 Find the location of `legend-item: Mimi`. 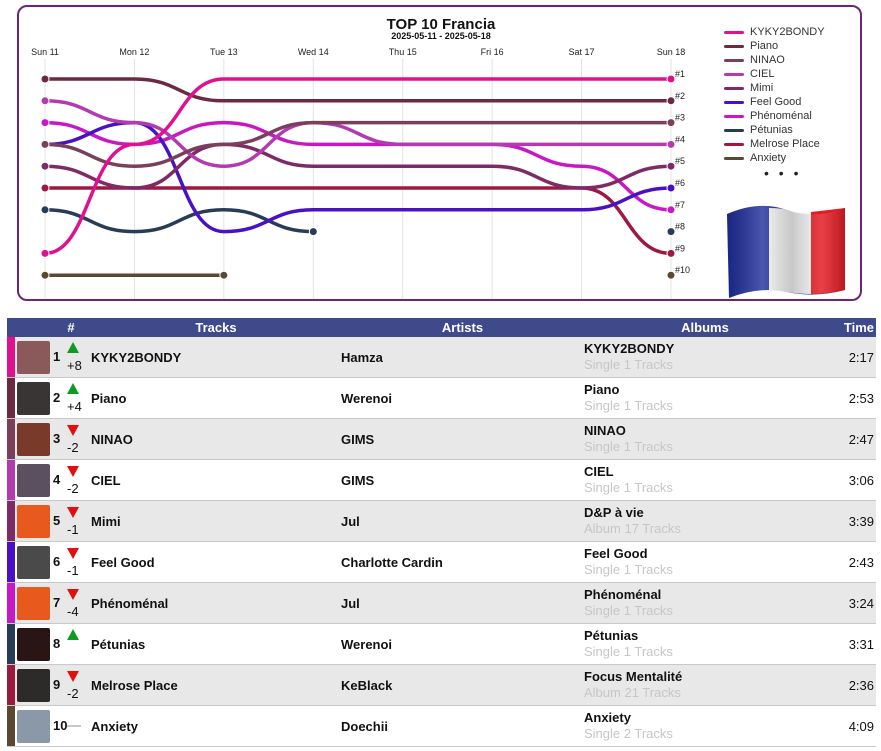

legend-item: Mimi is located at coordinates (774, 88).